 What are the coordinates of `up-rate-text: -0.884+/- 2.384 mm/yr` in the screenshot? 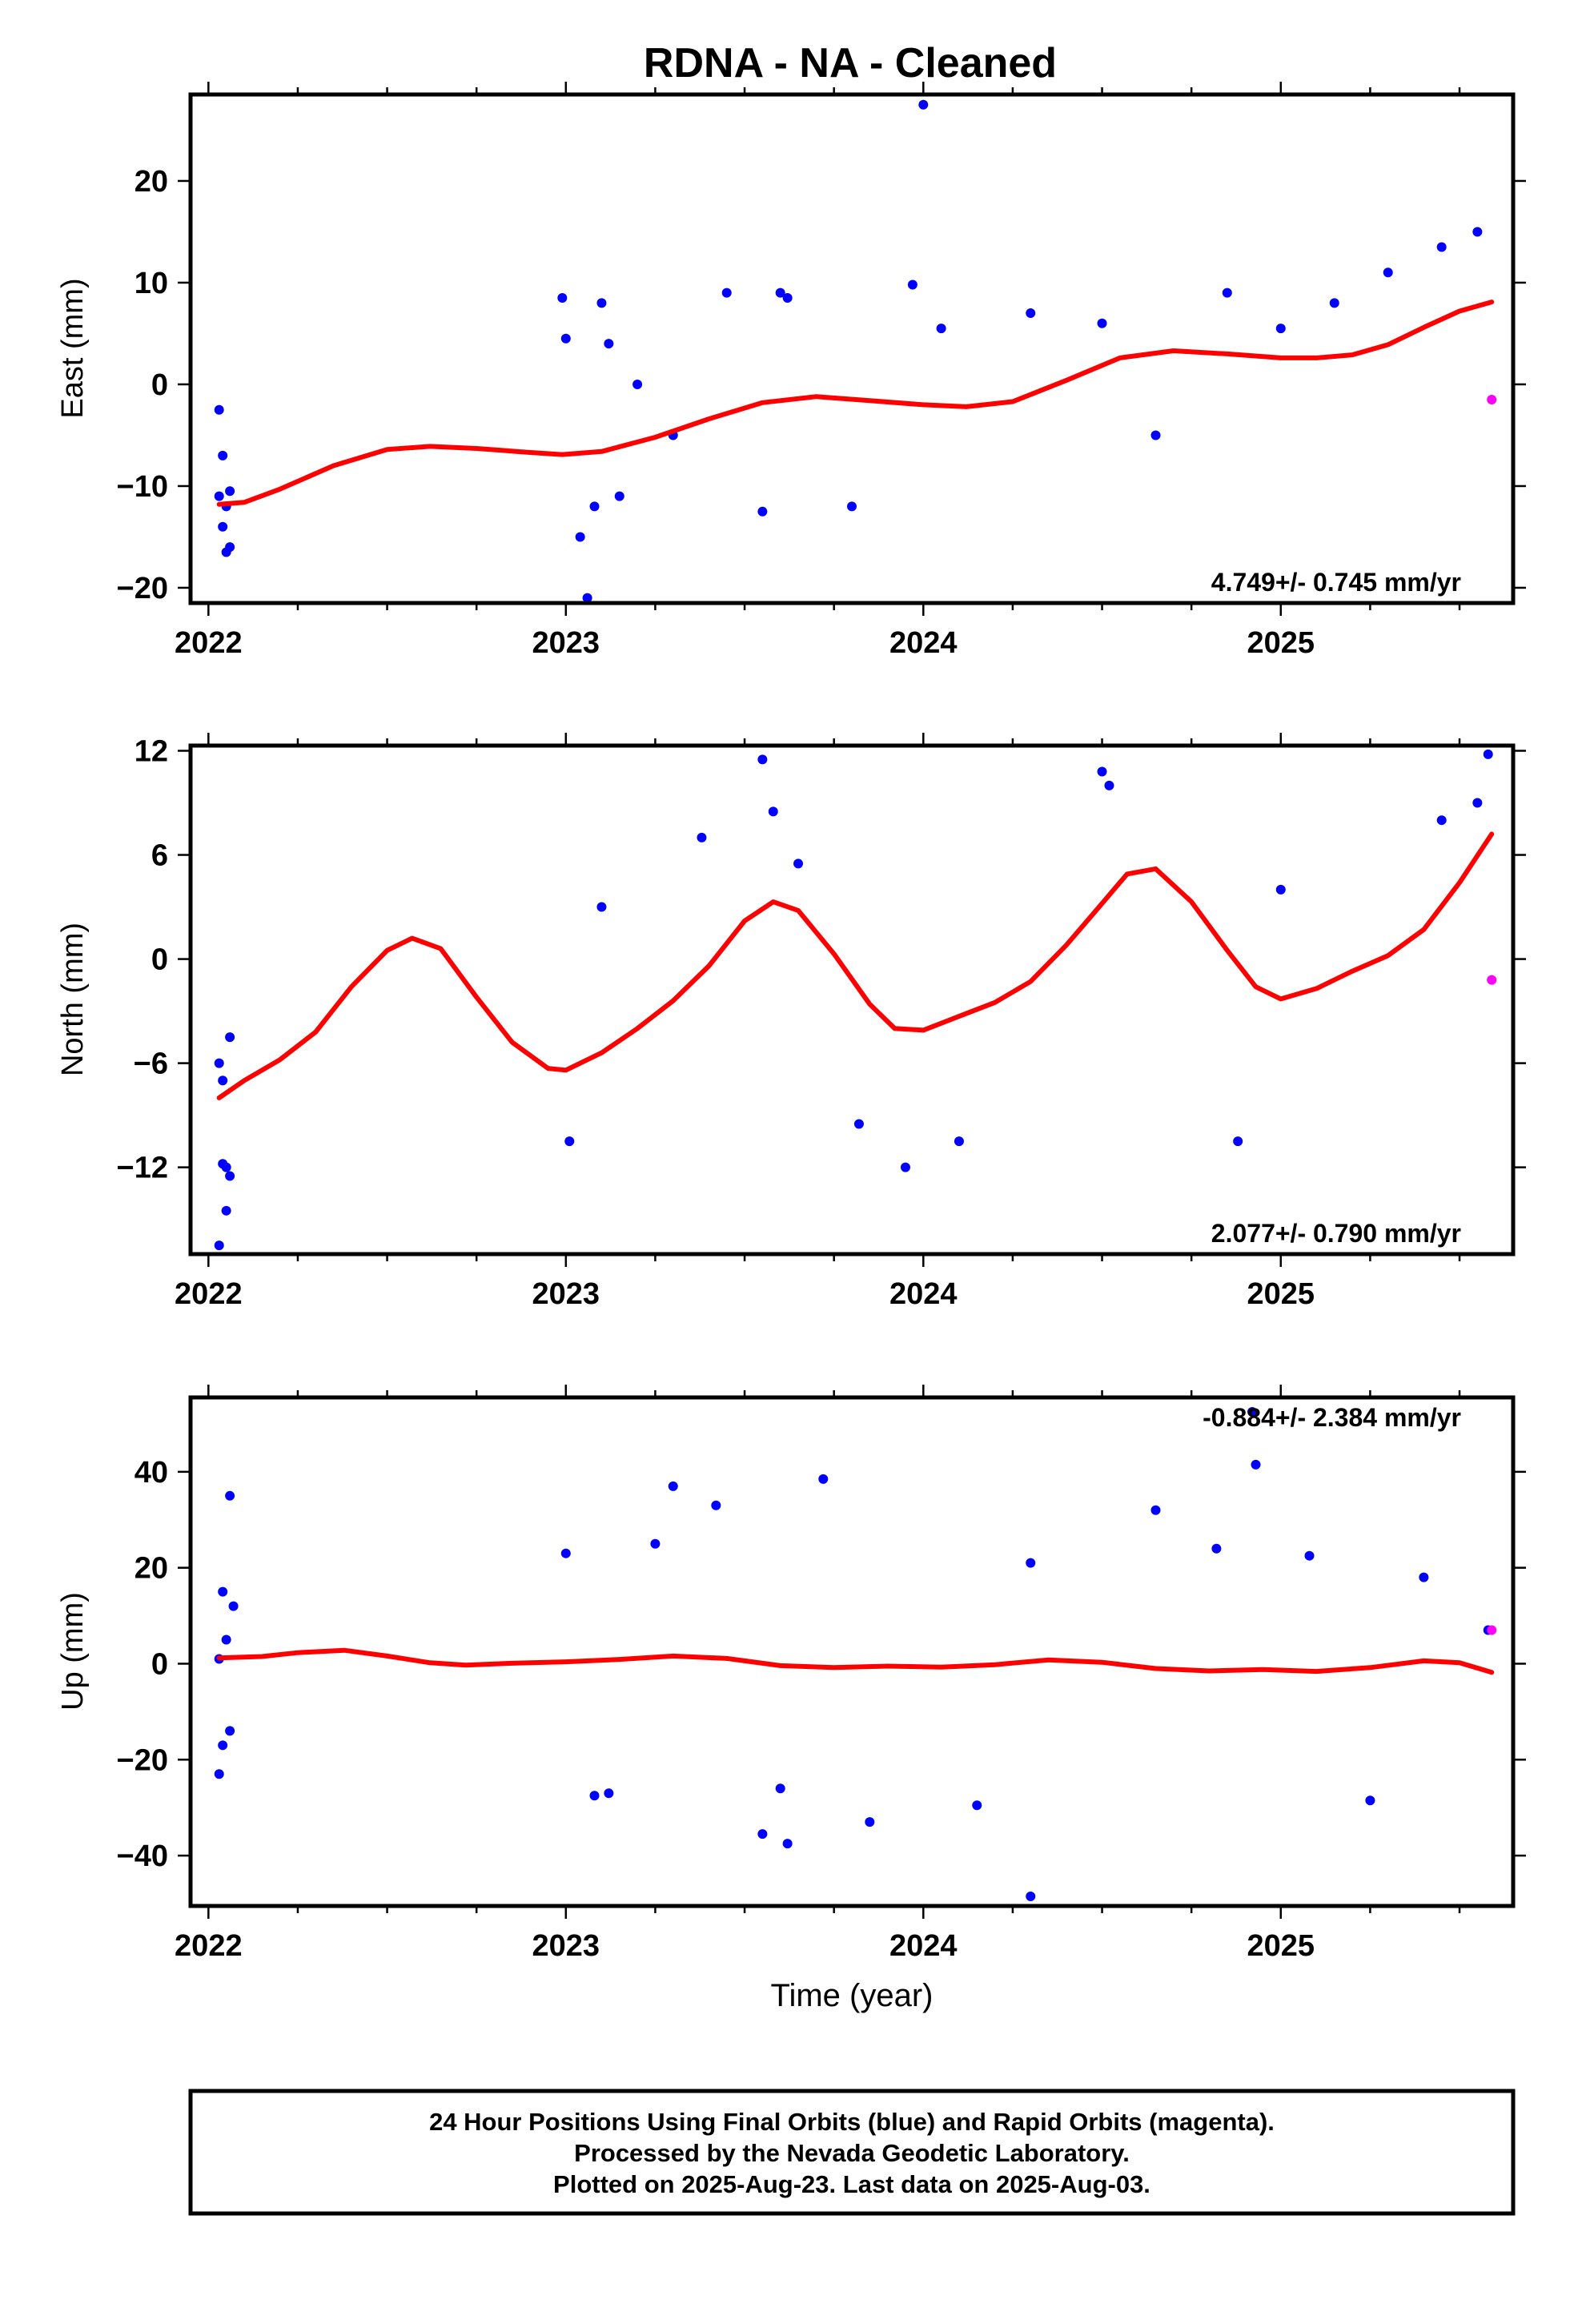 It's located at (1332, 1417).